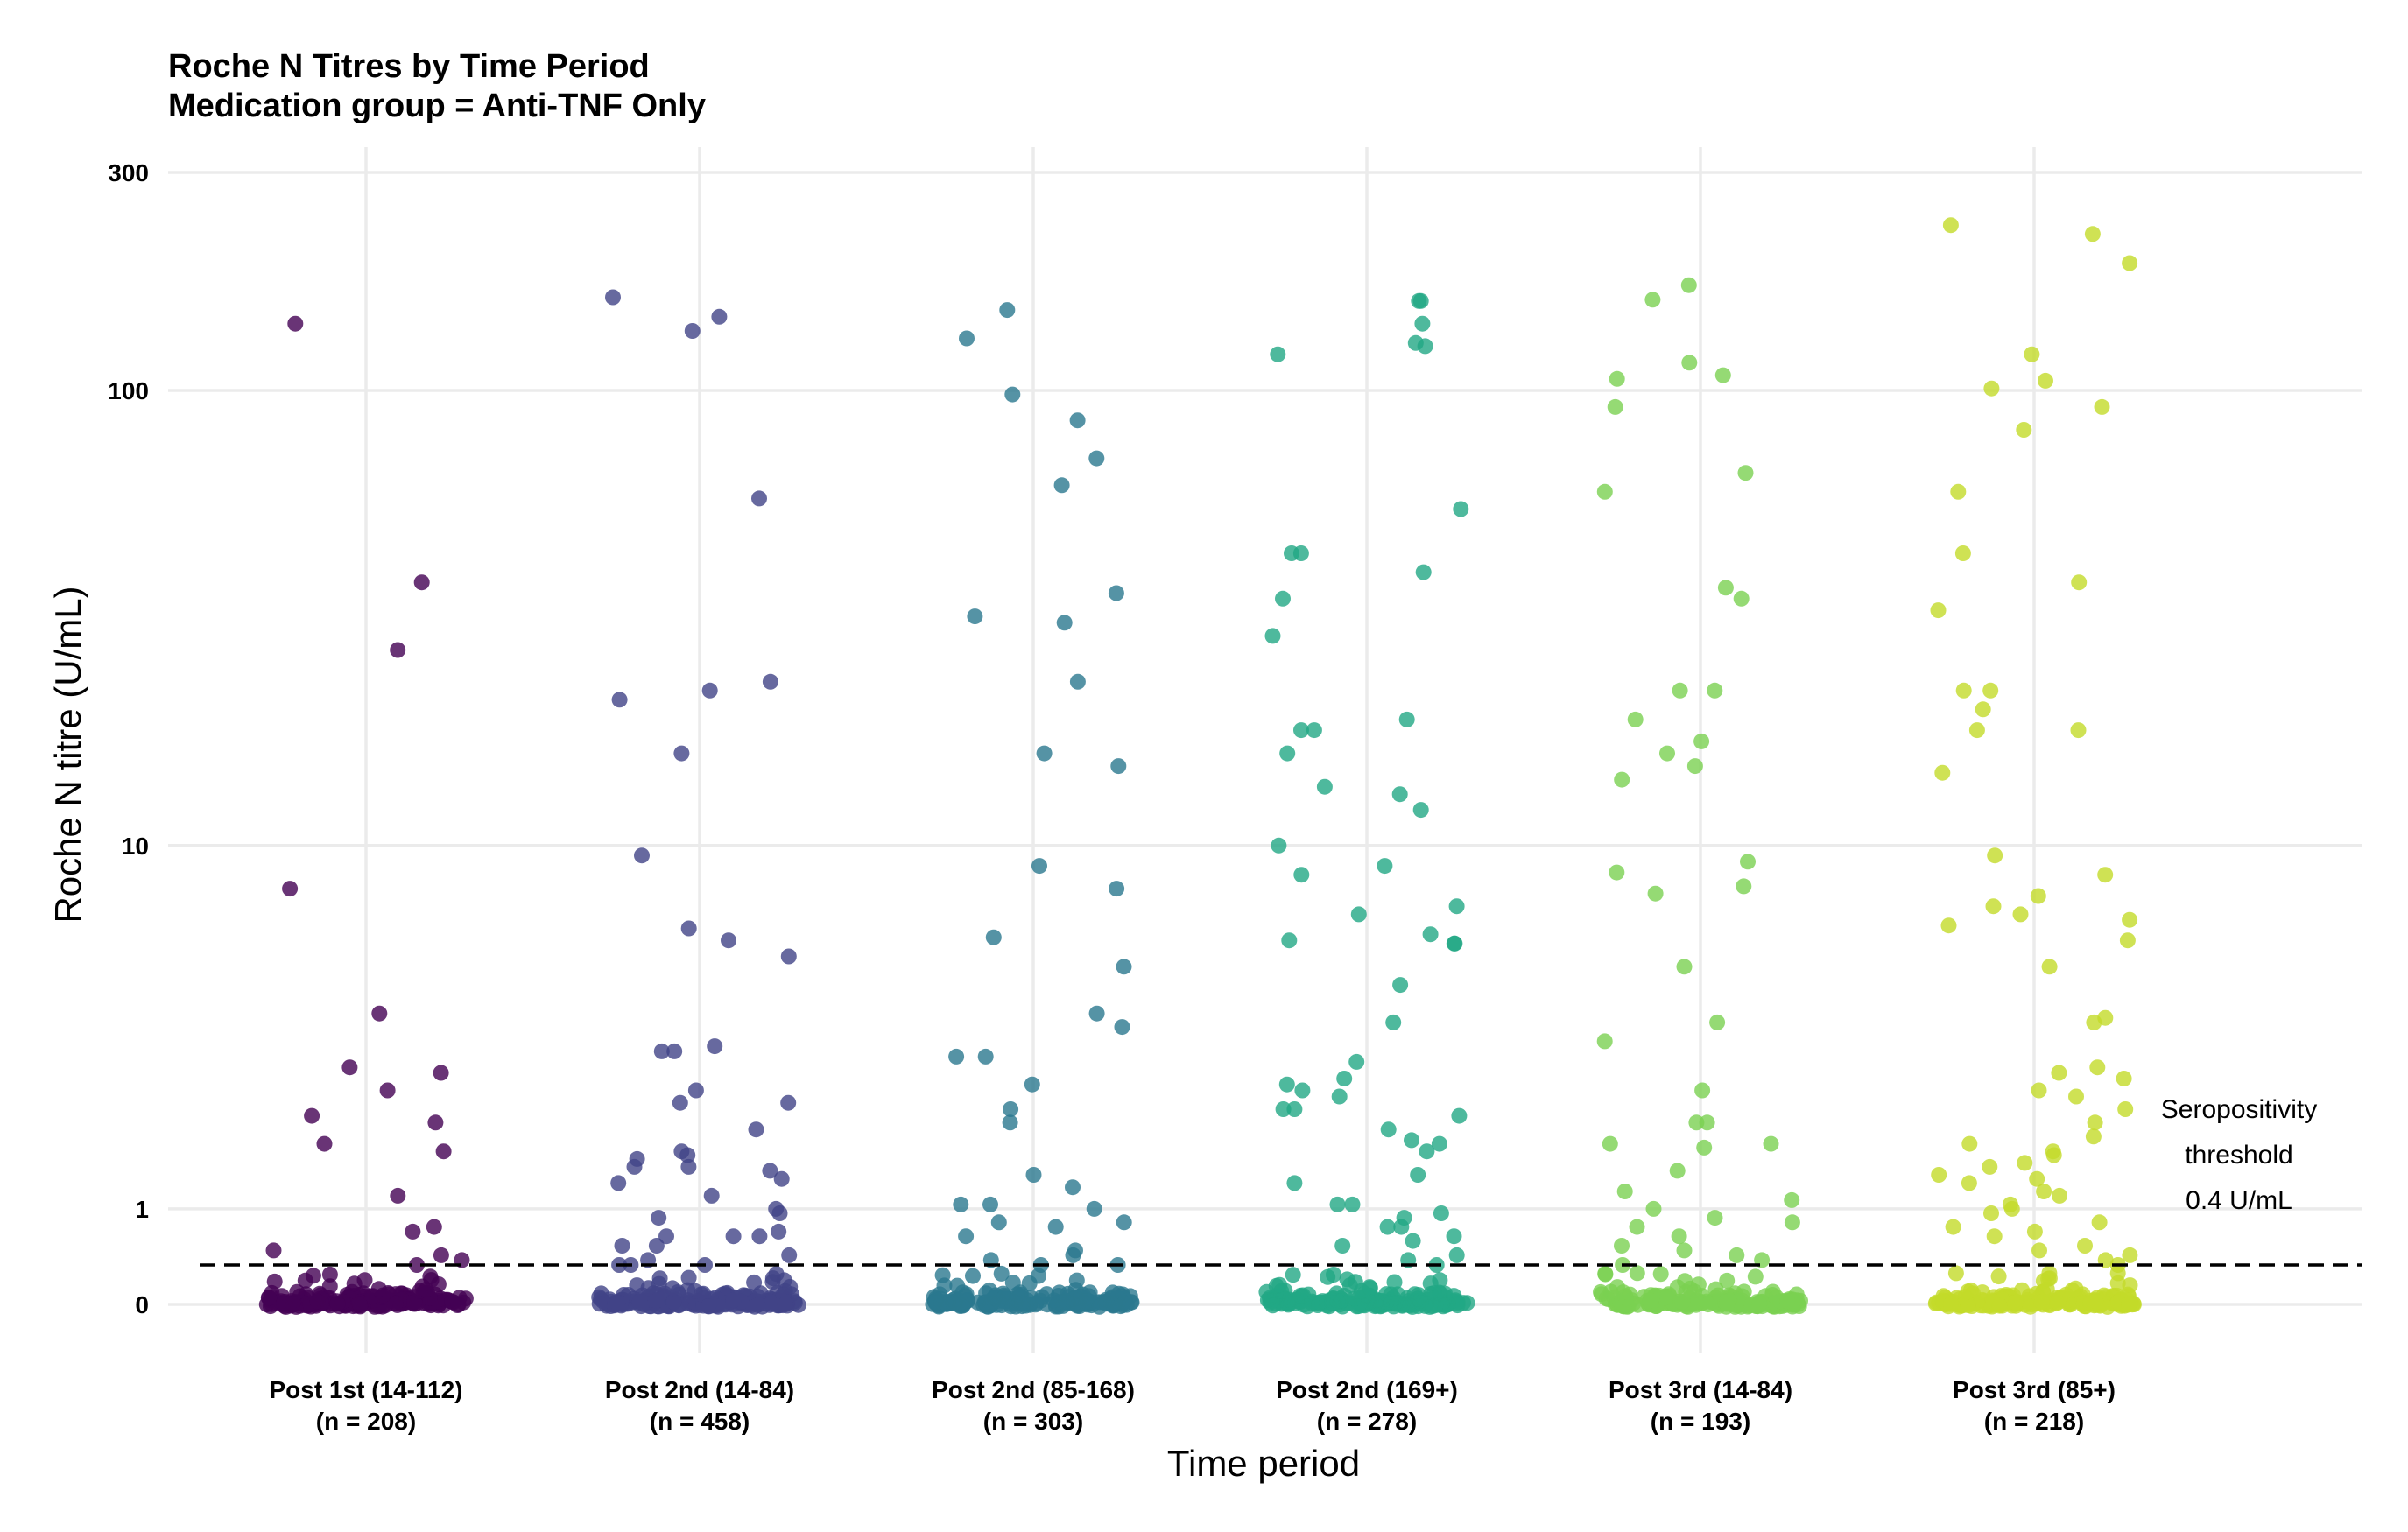  Describe the element at coordinates (142, 1209) in the screenshot. I see `y-tick-label: 1` at that location.